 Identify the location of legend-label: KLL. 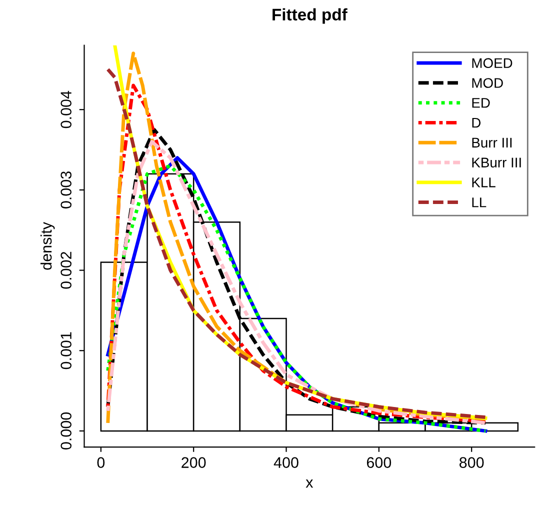
(484, 183).